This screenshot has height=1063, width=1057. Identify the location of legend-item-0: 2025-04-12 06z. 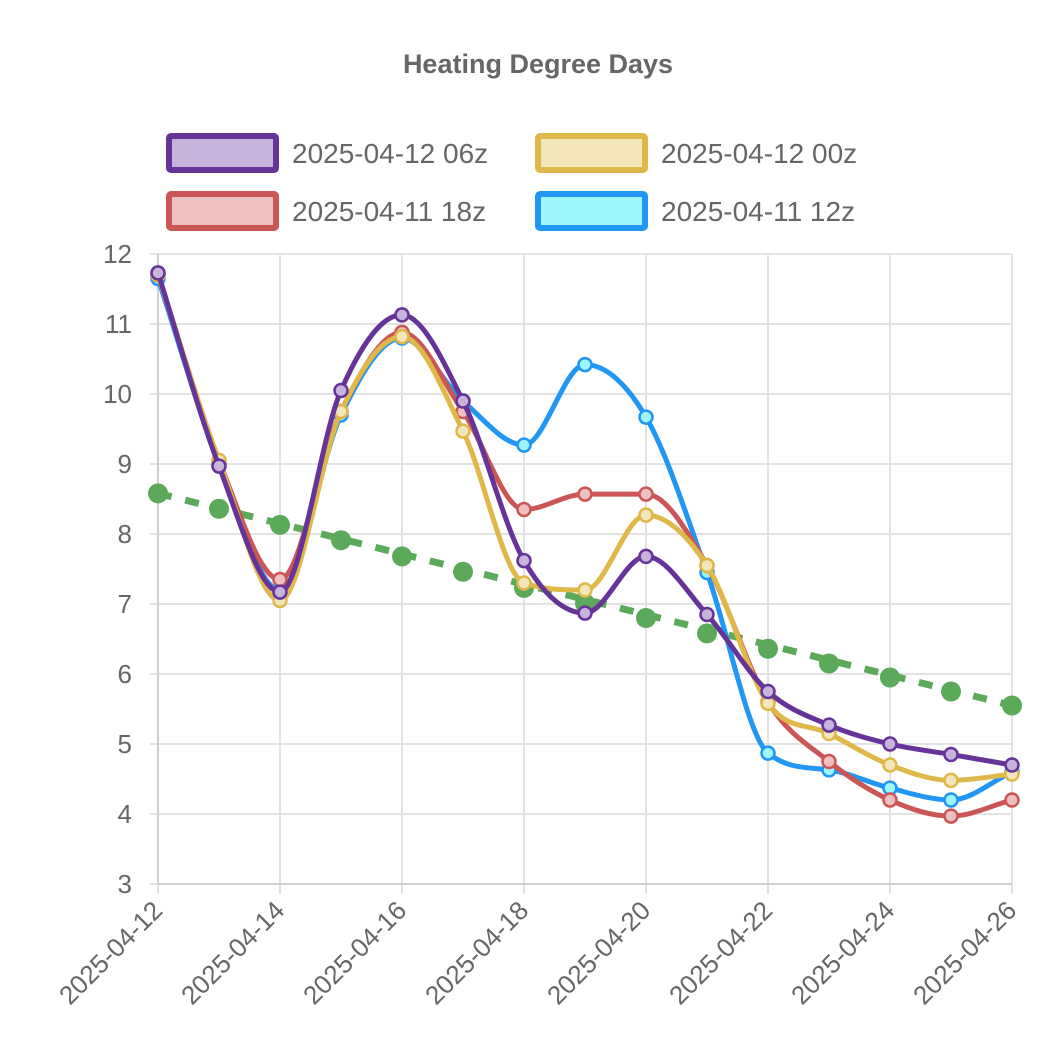
(327, 153).